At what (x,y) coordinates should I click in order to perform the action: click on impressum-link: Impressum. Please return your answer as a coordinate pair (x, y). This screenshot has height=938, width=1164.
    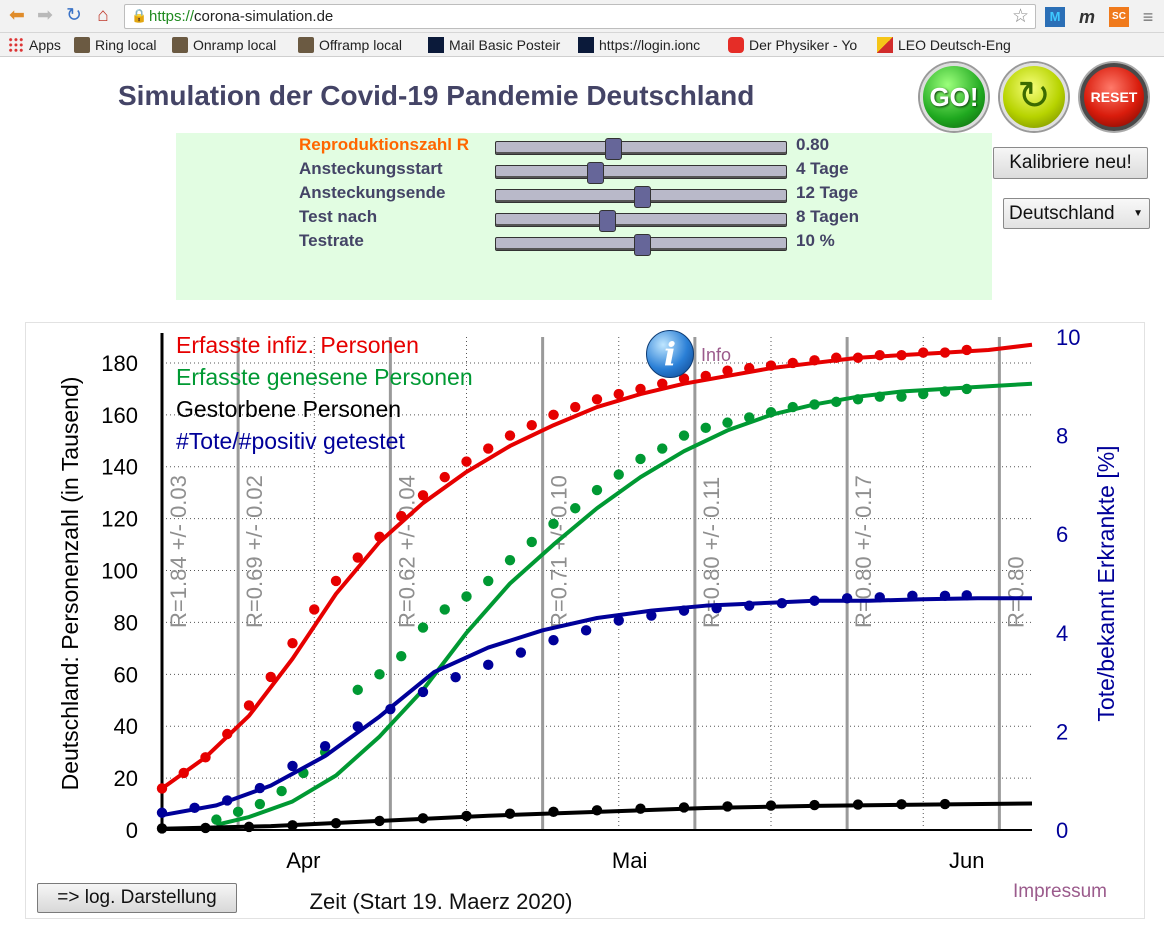
    Looking at the image, I should click on (1060, 891).